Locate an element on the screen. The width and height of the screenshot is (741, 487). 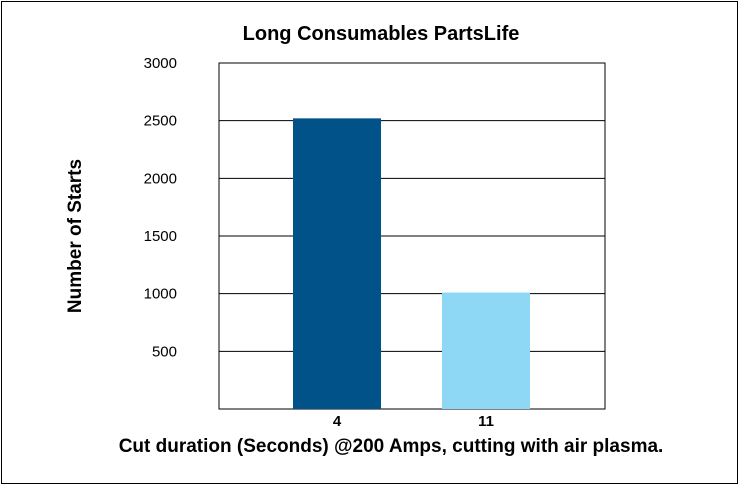
y-tick-label: 500 is located at coordinates (164, 351).